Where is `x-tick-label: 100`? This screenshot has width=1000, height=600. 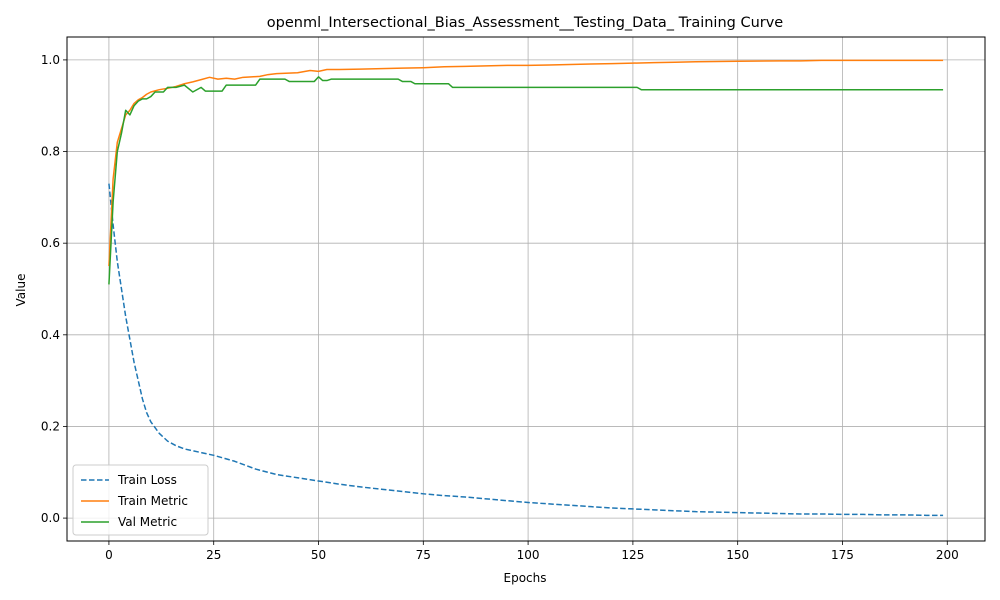
x-tick-label: 100 is located at coordinates (528, 555).